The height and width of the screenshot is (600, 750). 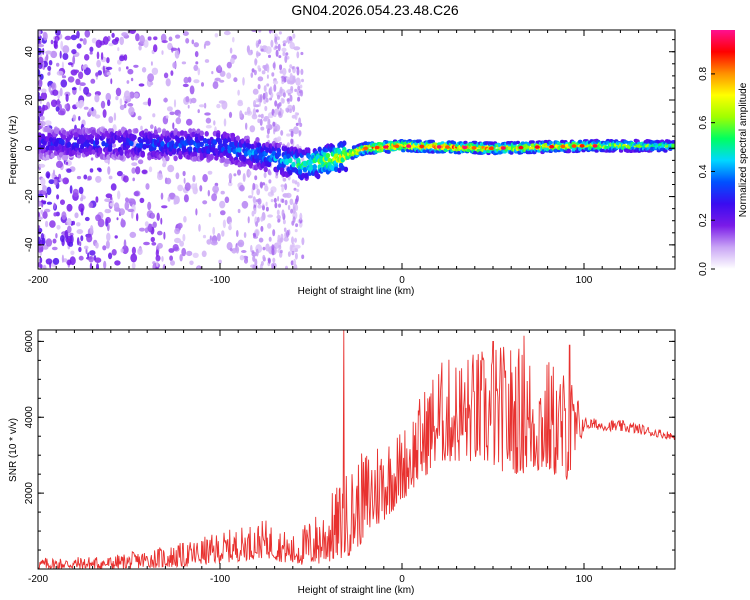 What do you see at coordinates (38, 280) in the screenshot?
I see `x-tick-label: -200` at bounding box center [38, 280].